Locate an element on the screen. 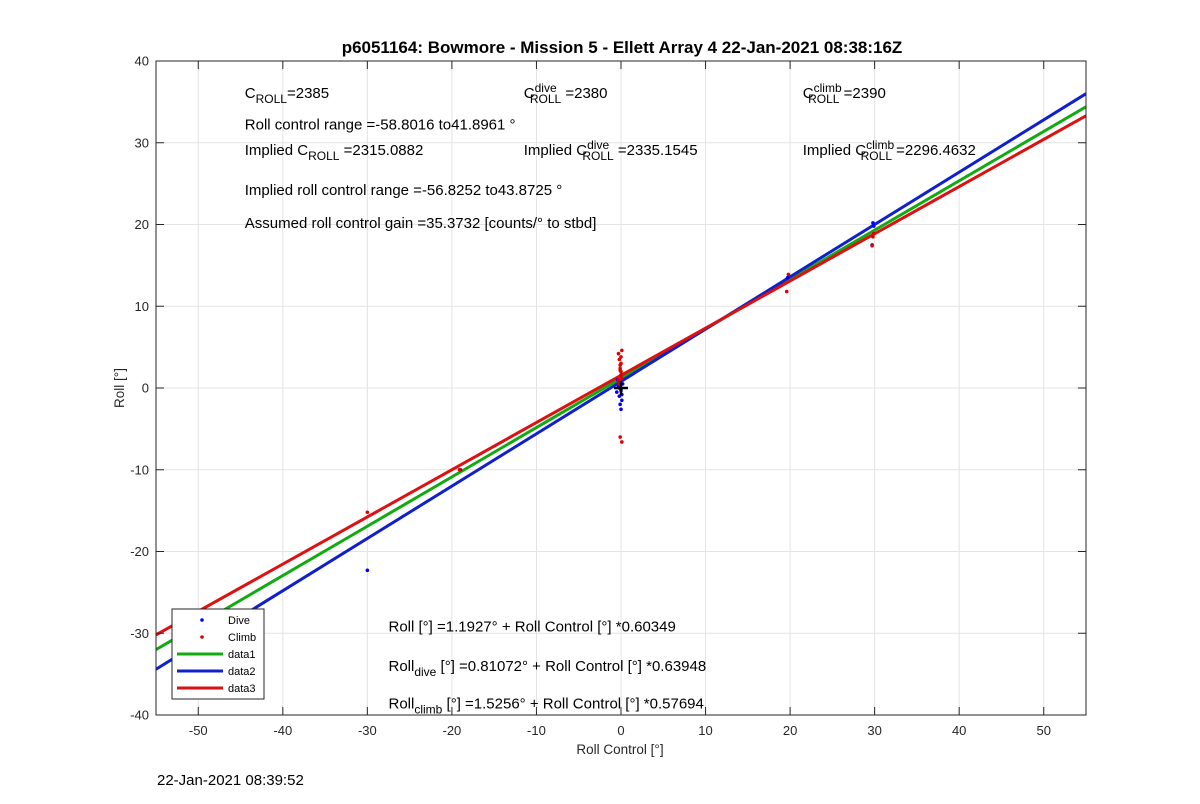 This screenshot has height=804, width=1200. y-tick-label: -10 is located at coordinates (139, 469).